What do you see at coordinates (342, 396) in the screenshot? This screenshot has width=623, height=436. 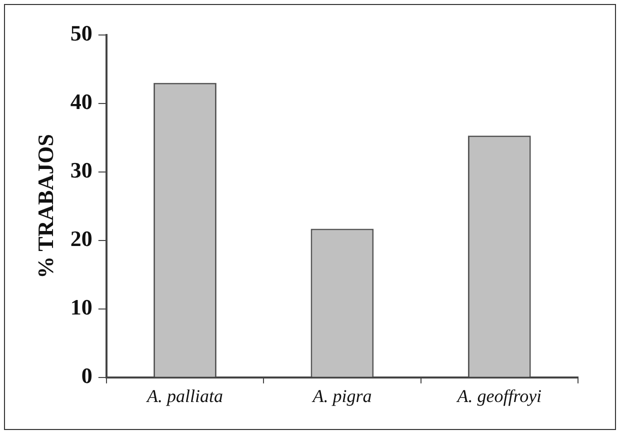 I see `x-tick-label: A. pigra` at bounding box center [342, 396].